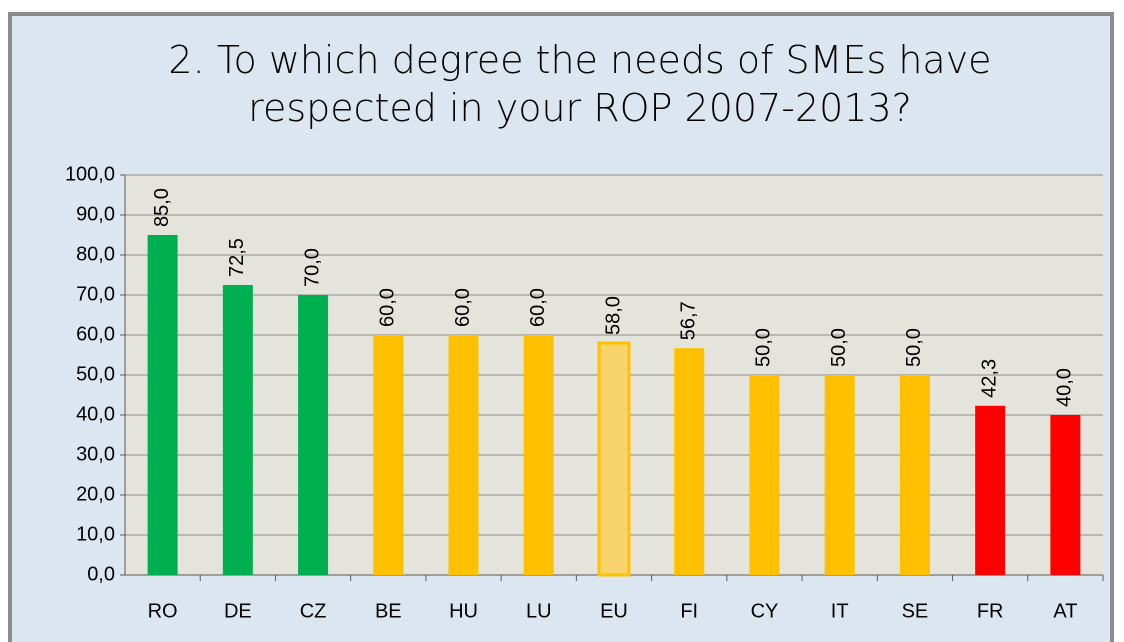 The image size is (1124, 642). Describe the element at coordinates (765, 611) in the screenshot. I see `x-tick-label: CY` at that location.